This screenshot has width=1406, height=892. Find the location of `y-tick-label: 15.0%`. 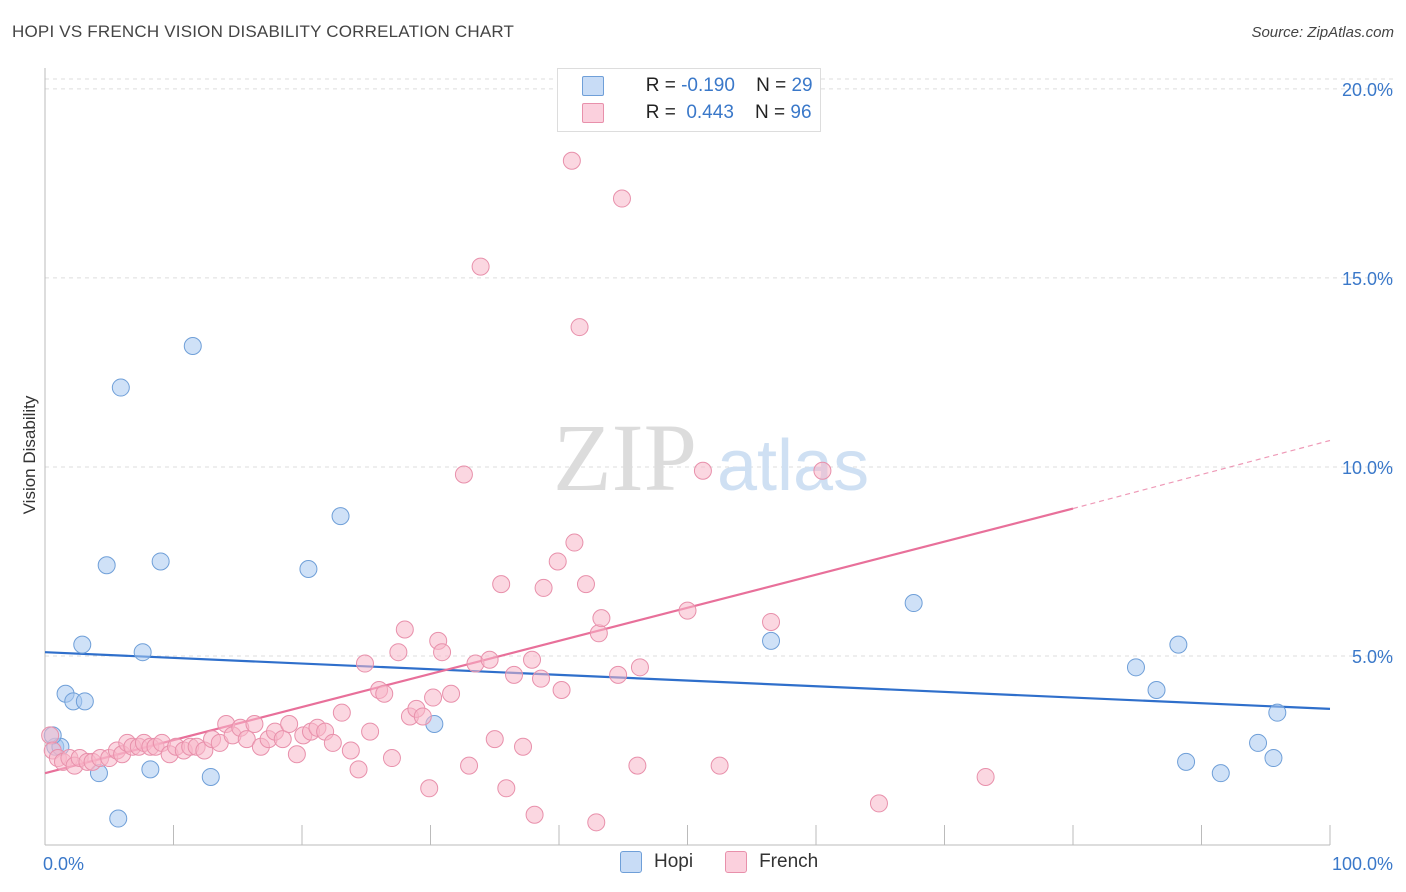

y-tick-label: 15.0% is located at coordinates (1367, 279).